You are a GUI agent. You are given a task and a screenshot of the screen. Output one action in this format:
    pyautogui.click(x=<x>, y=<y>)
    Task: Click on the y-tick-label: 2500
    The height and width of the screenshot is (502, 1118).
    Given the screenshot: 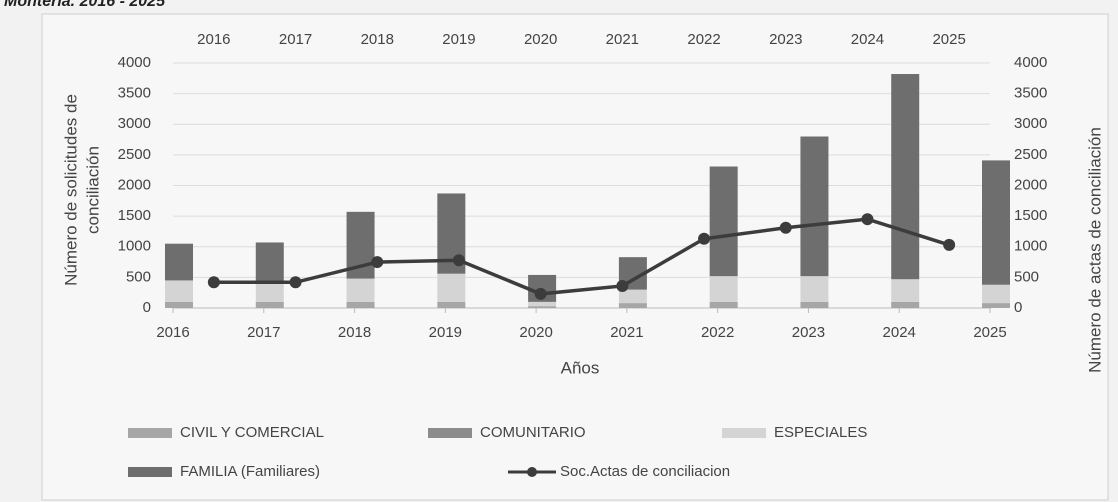 What is the action you would take?
    pyautogui.click(x=134, y=154)
    